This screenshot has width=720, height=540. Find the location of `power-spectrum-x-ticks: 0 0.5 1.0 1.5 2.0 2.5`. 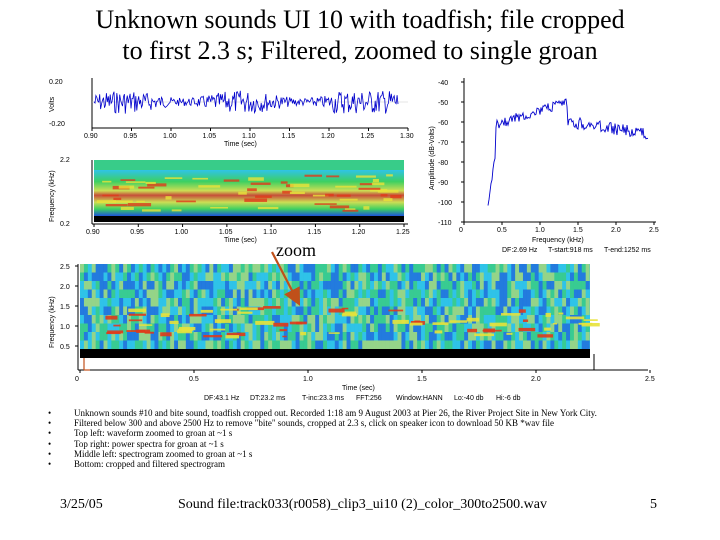

power-spectrum-x-ticks: 0 0.5 1.0 1.5 2.0 2.5 is located at coordinates (559, 228).